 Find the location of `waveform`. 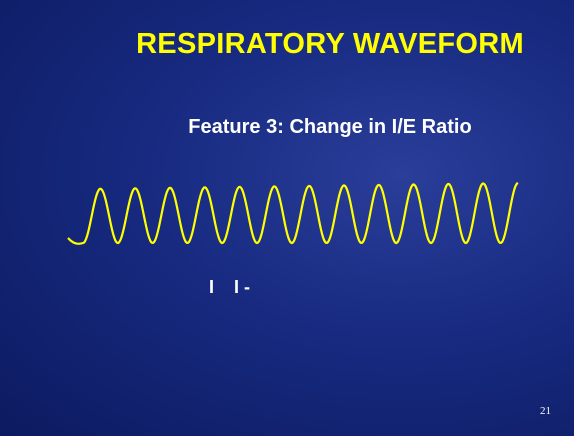

waveform is located at coordinates (293, 213).